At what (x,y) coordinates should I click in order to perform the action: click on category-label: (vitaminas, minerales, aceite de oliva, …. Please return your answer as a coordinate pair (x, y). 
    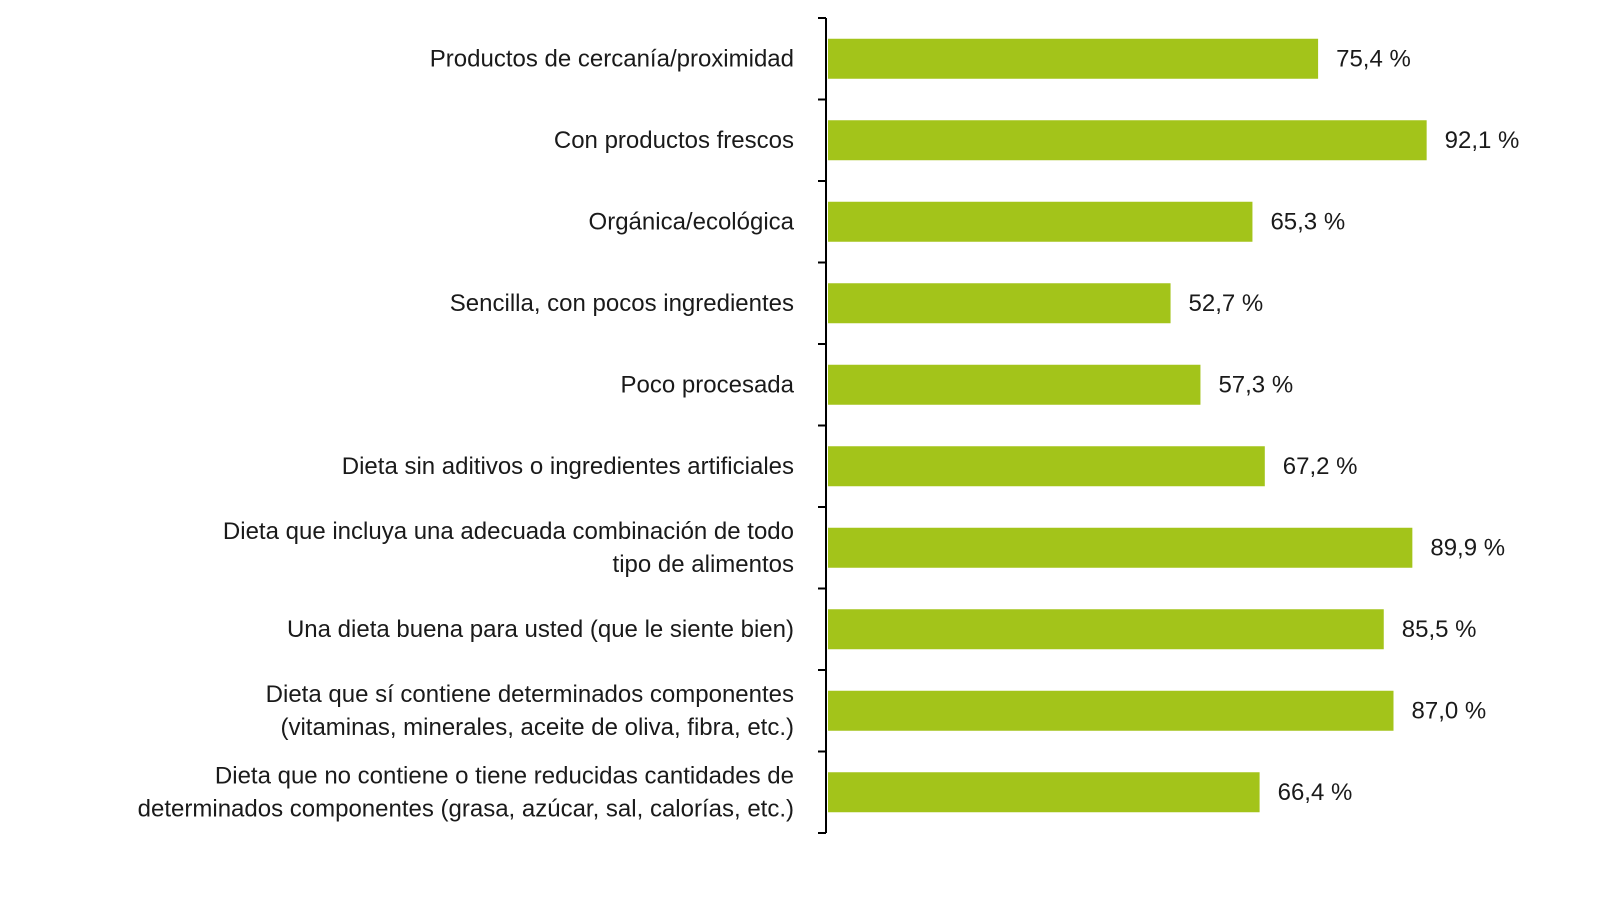
    Looking at the image, I should click on (537, 727).